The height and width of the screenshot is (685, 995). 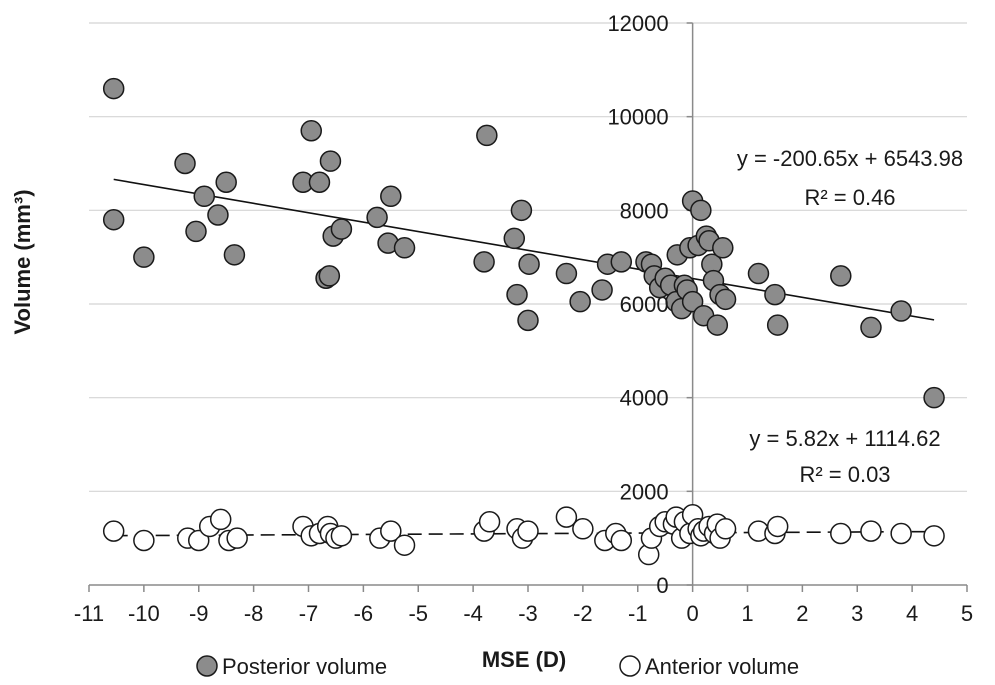 I want to click on y-tick-label: 12000, so click(x=637, y=23).